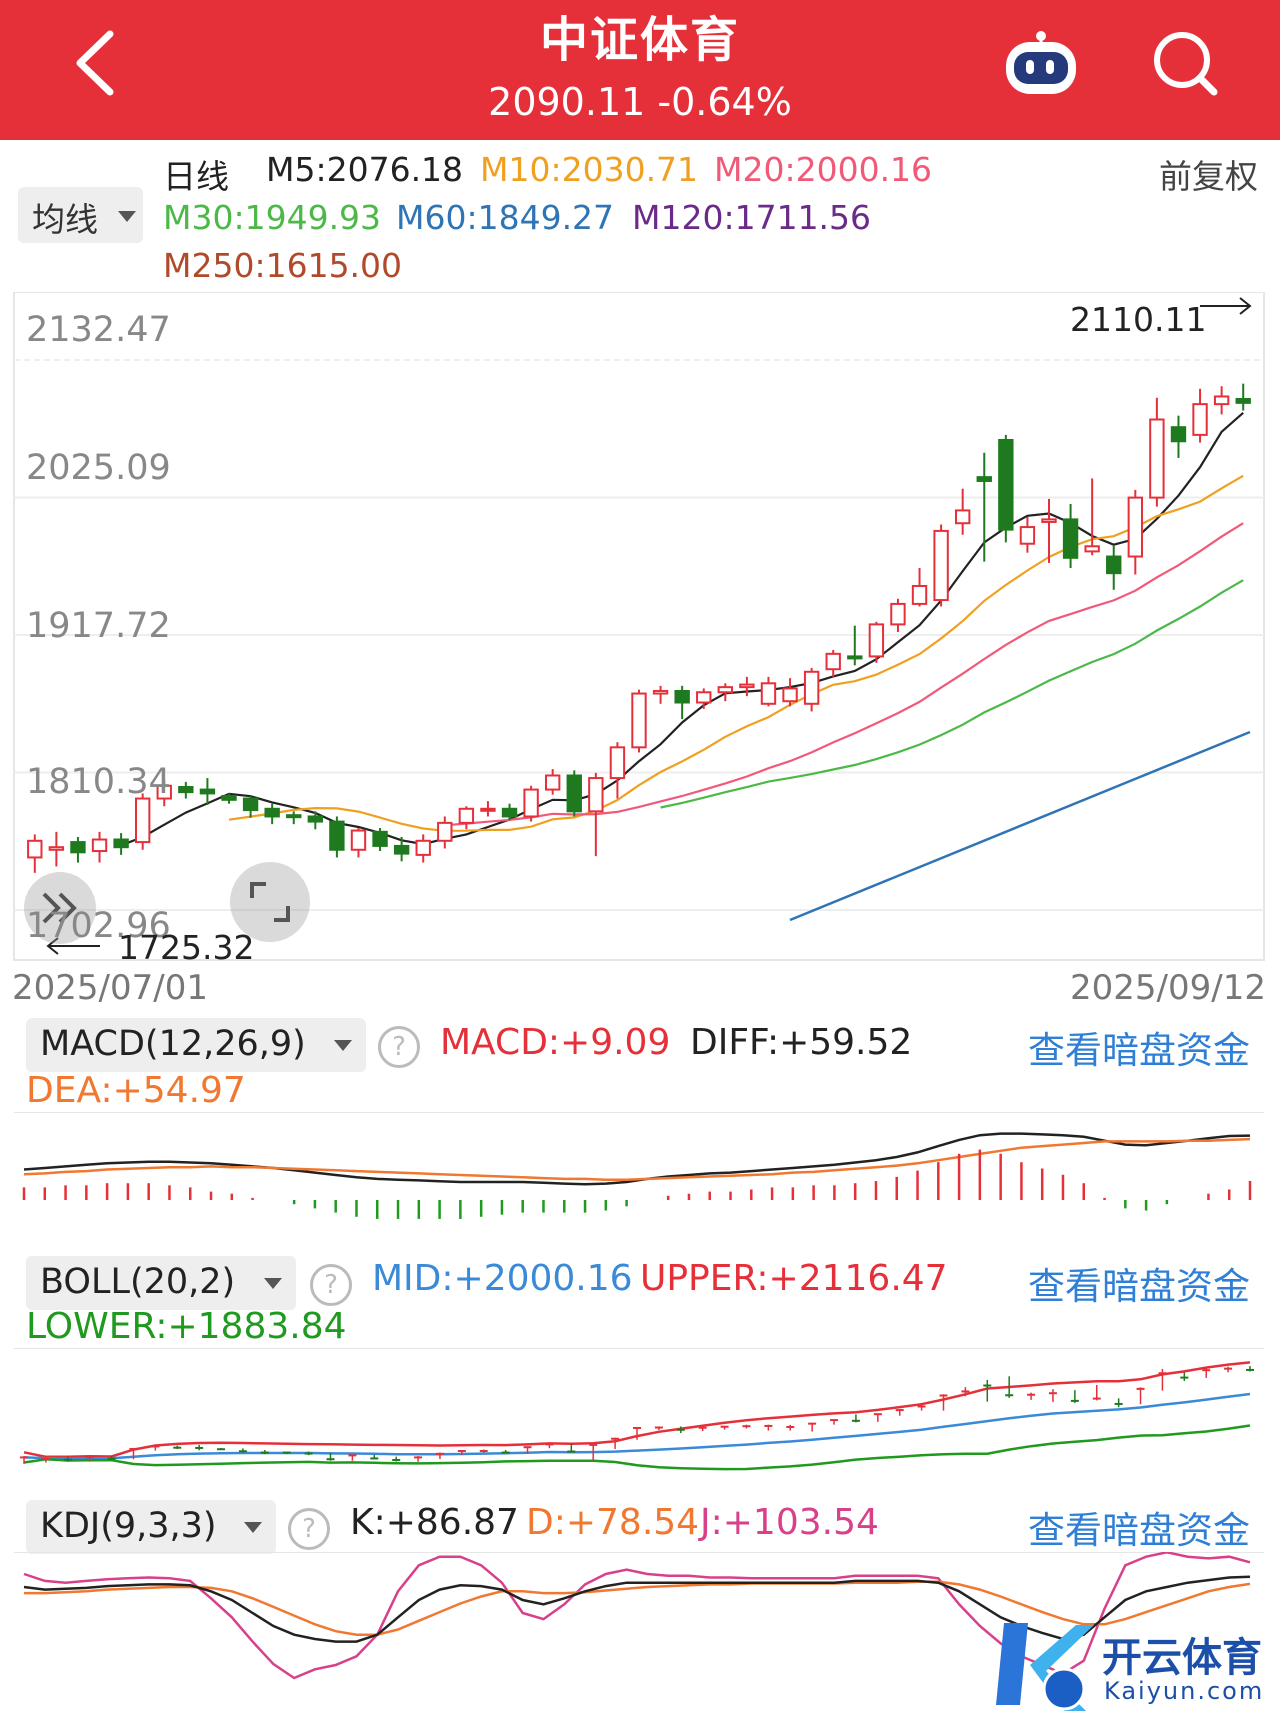 The width and height of the screenshot is (1280, 1721). What do you see at coordinates (613, 1522) in the screenshot?
I see `kdj-d-value: D:+78.54` at bounding box center [613, 1522].